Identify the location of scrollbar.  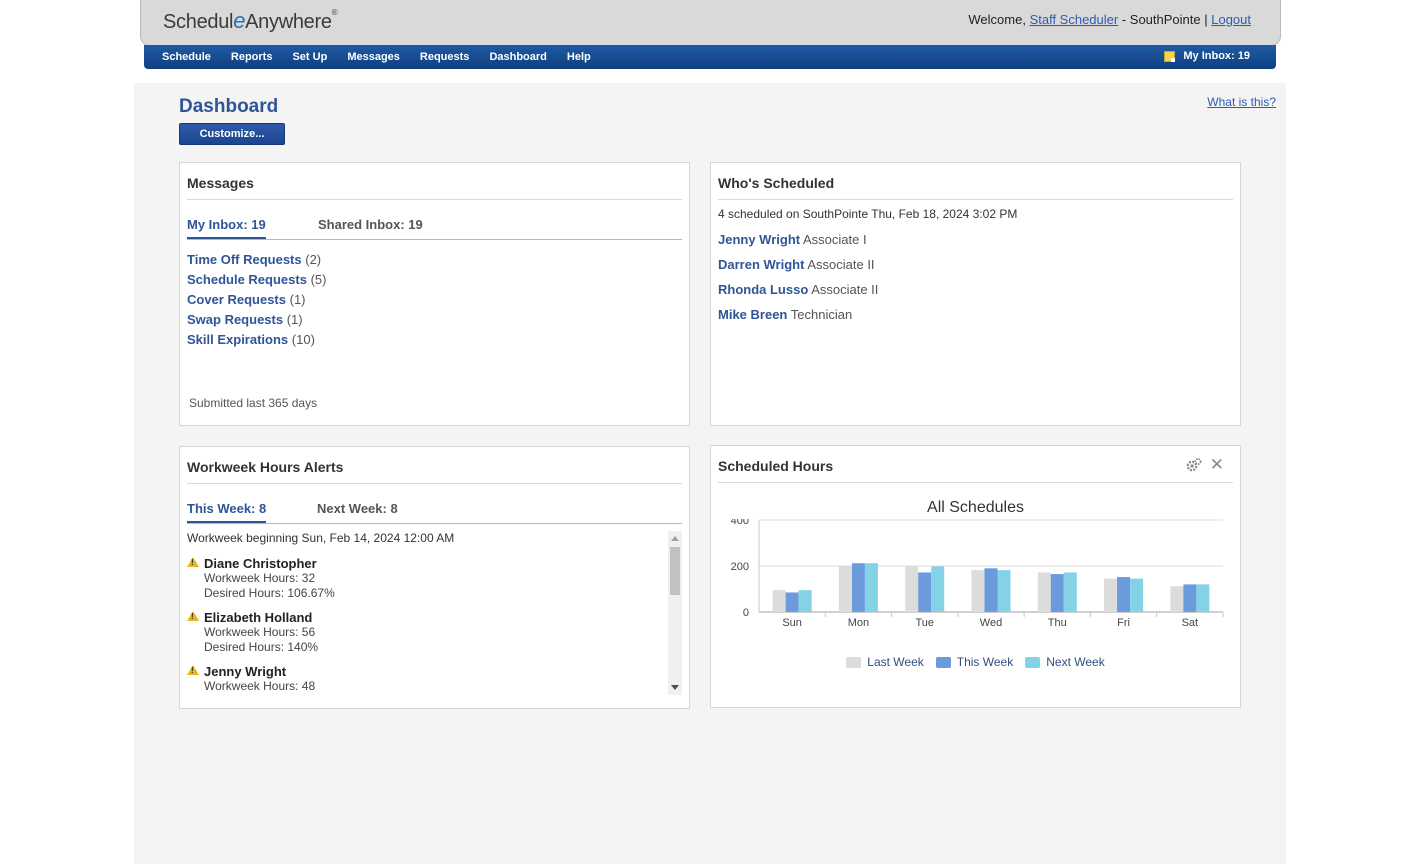
(675, 613).